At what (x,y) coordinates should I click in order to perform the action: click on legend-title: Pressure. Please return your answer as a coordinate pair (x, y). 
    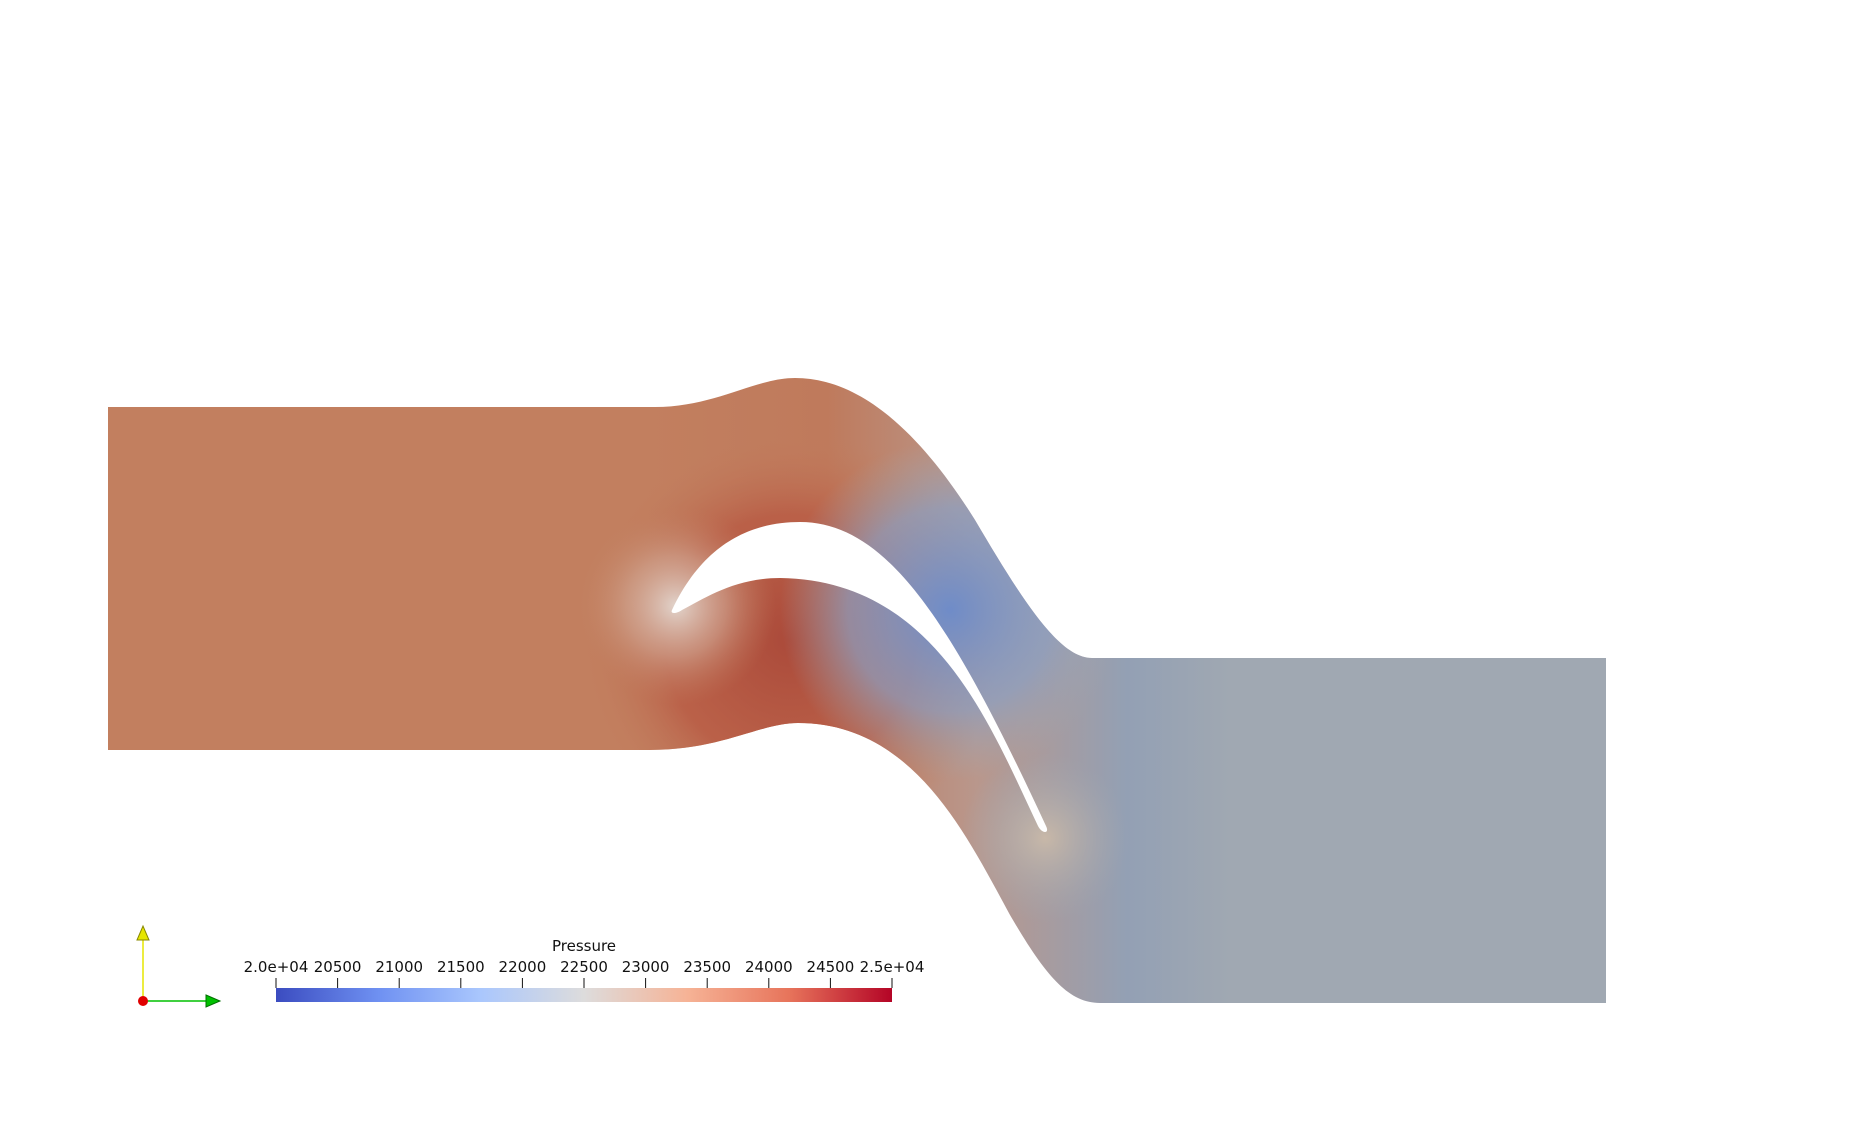
    Looking at the image, I should click on (584, 946).